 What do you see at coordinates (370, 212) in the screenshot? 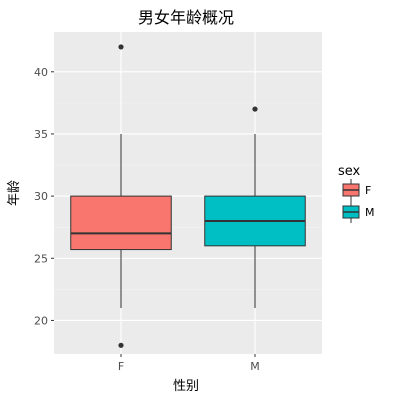
I see `legend-label: M` at bounding box center [370, 212].